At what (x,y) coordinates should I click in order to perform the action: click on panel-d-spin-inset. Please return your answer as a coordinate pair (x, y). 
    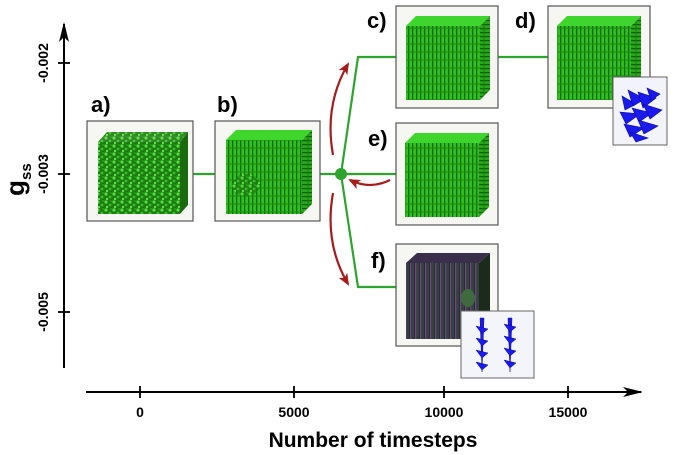
    Looking at the image, I should click on (640, 111).